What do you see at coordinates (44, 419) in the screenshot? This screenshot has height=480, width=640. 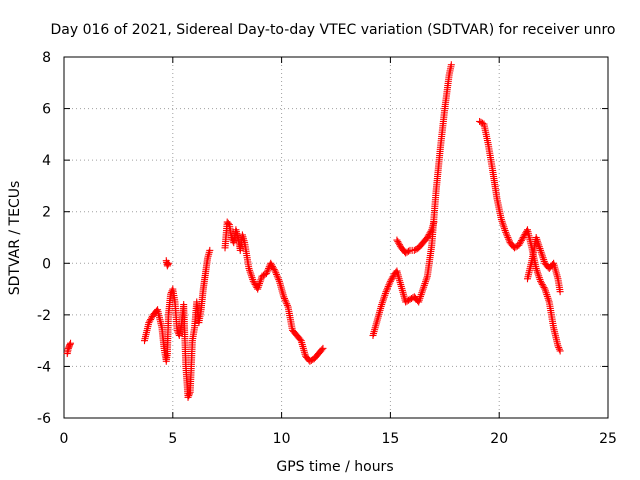 I see `y-tick-label: -6` at bounding box center [44, 419].